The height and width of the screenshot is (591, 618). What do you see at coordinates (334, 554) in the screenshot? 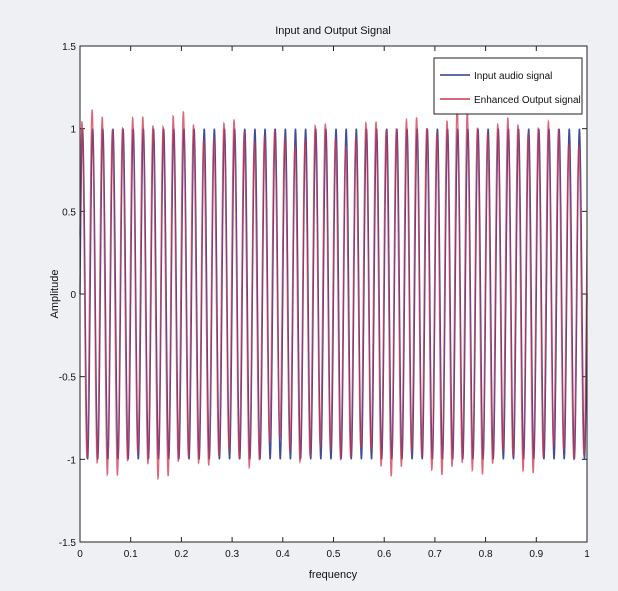
I see `x-tick-label: 0.5` at bounding box center [334, 554].